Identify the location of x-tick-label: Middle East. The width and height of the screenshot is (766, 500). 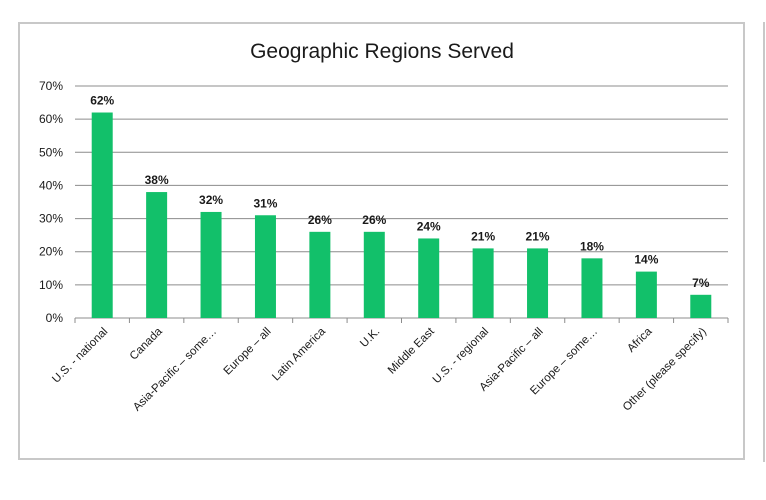
(412, 351).